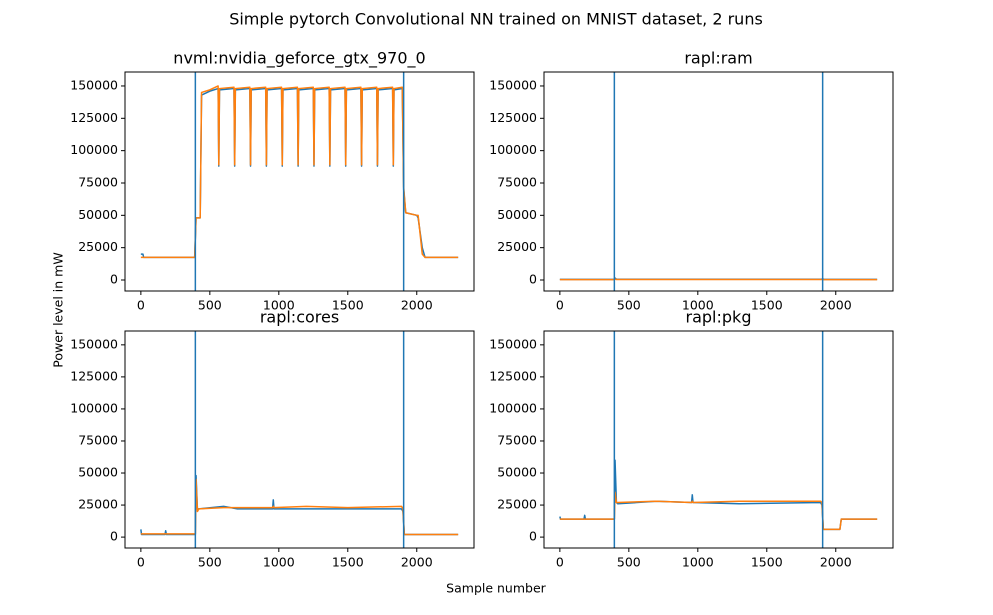  I want to click on subplot-title: rapl:cores, so click(299, 317).